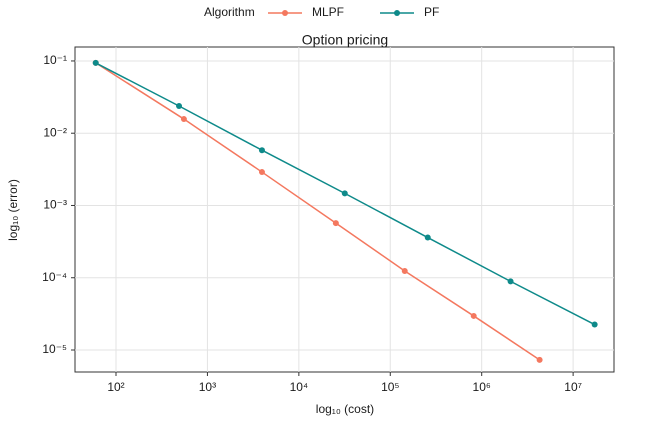  What do you see at coordinates (115, 387) in the screenshot?
I see `x-tick-label: 10²` at bounding box center [115, 387].